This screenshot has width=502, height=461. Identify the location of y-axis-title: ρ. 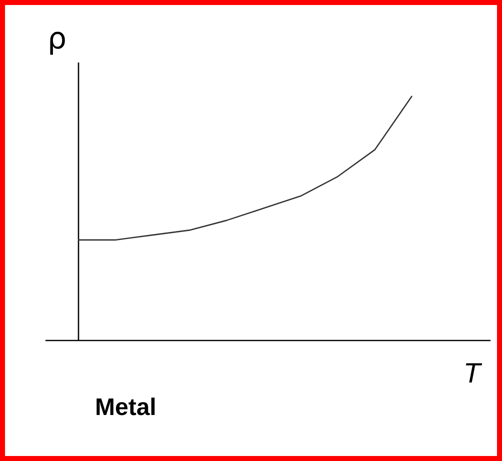
(56, 39).